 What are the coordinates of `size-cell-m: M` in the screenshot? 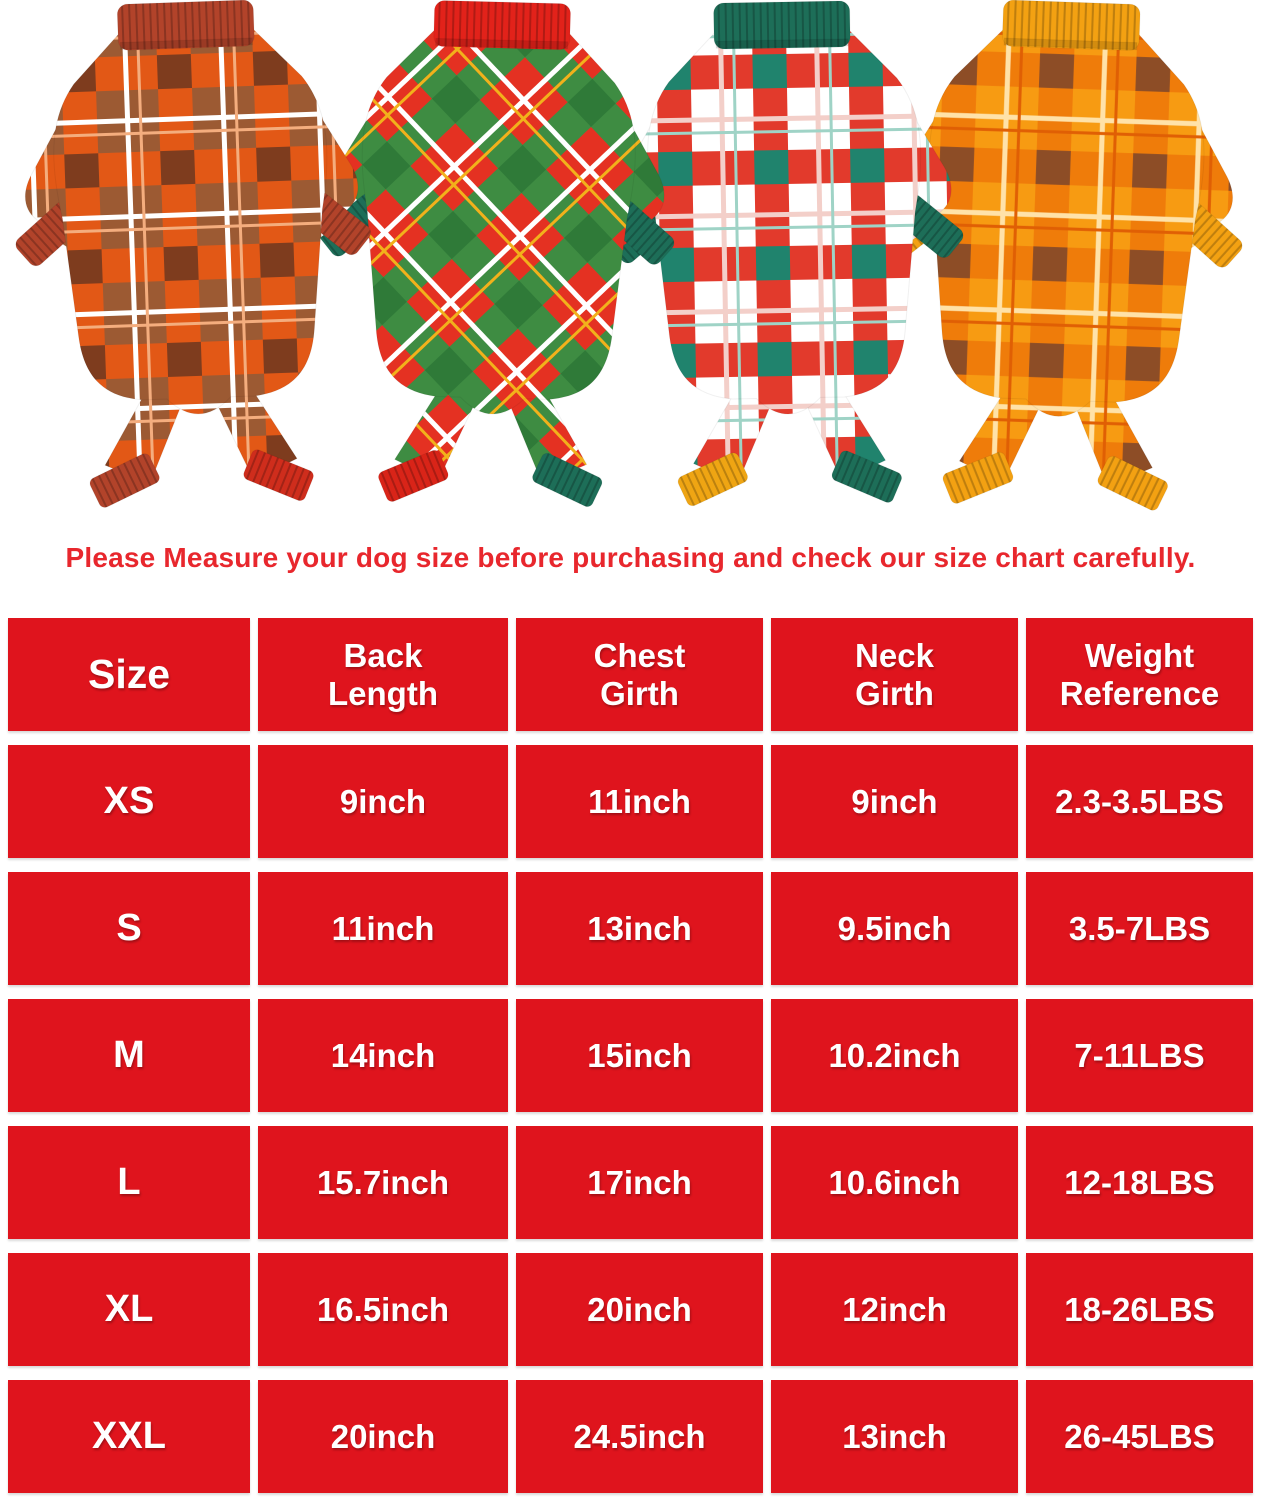 It's located at (129, 1055).